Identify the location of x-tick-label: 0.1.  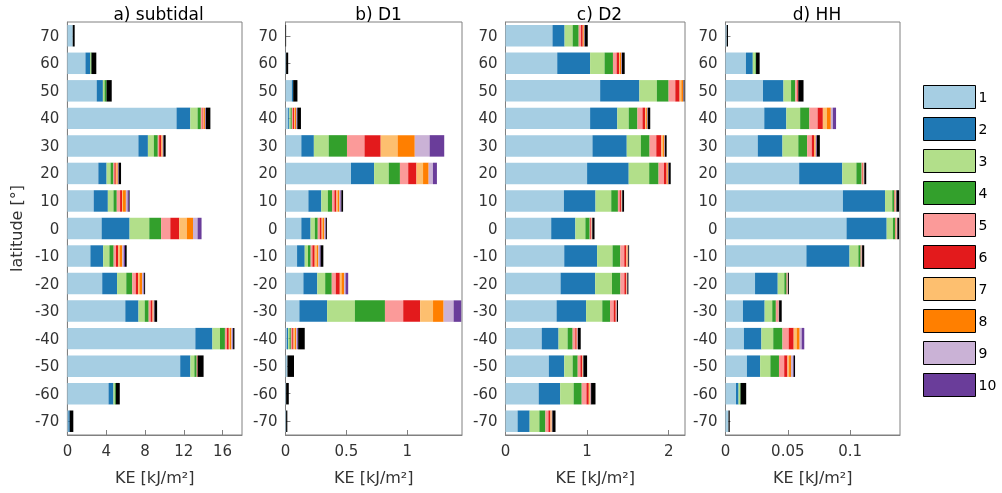
(850, 450).